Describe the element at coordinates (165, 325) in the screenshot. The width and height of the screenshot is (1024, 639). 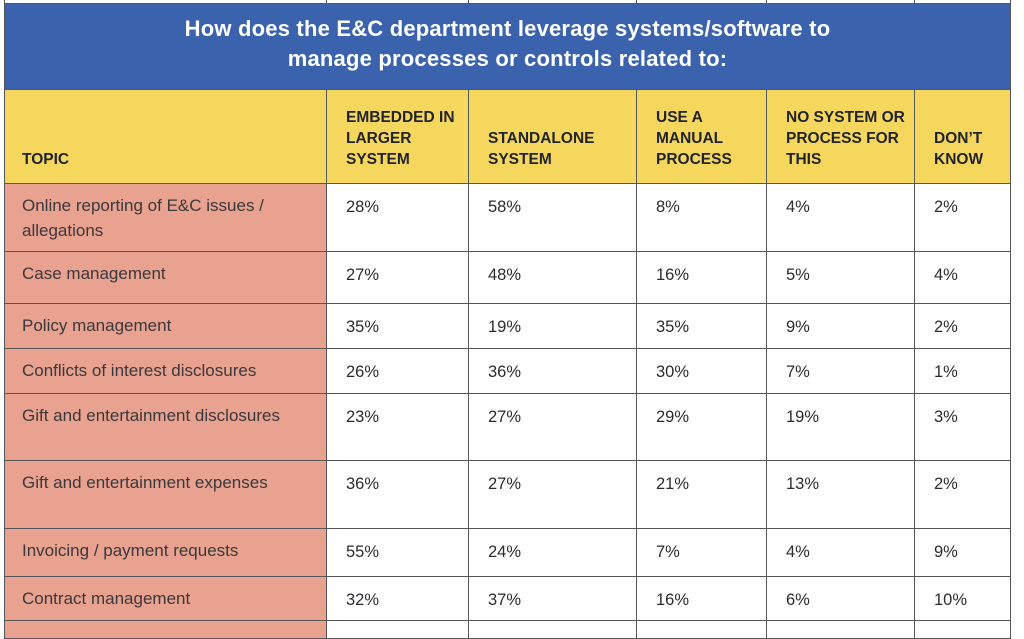
I see `topic-cell: Policy management` at that location.